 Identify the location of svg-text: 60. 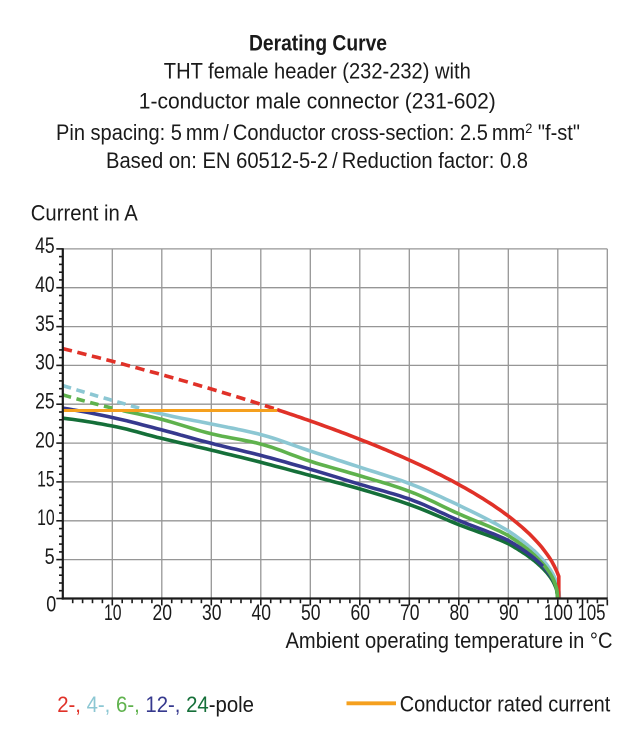
(361, 612).